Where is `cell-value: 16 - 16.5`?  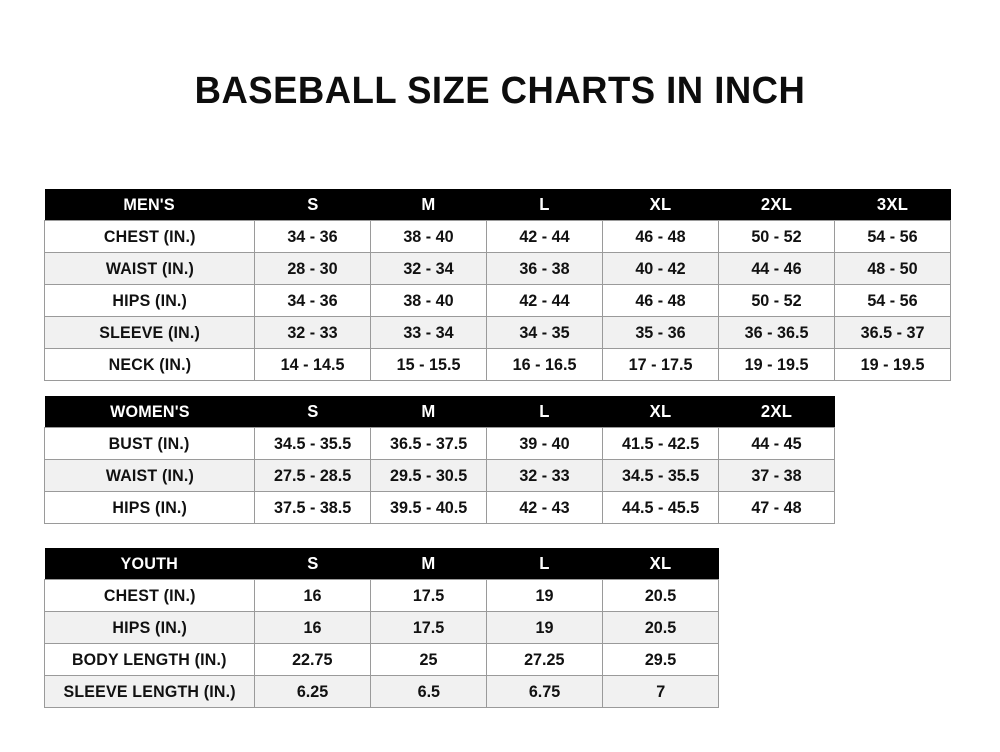
cell-value: 16 - 16.5 is located at coordinates (544, 364).